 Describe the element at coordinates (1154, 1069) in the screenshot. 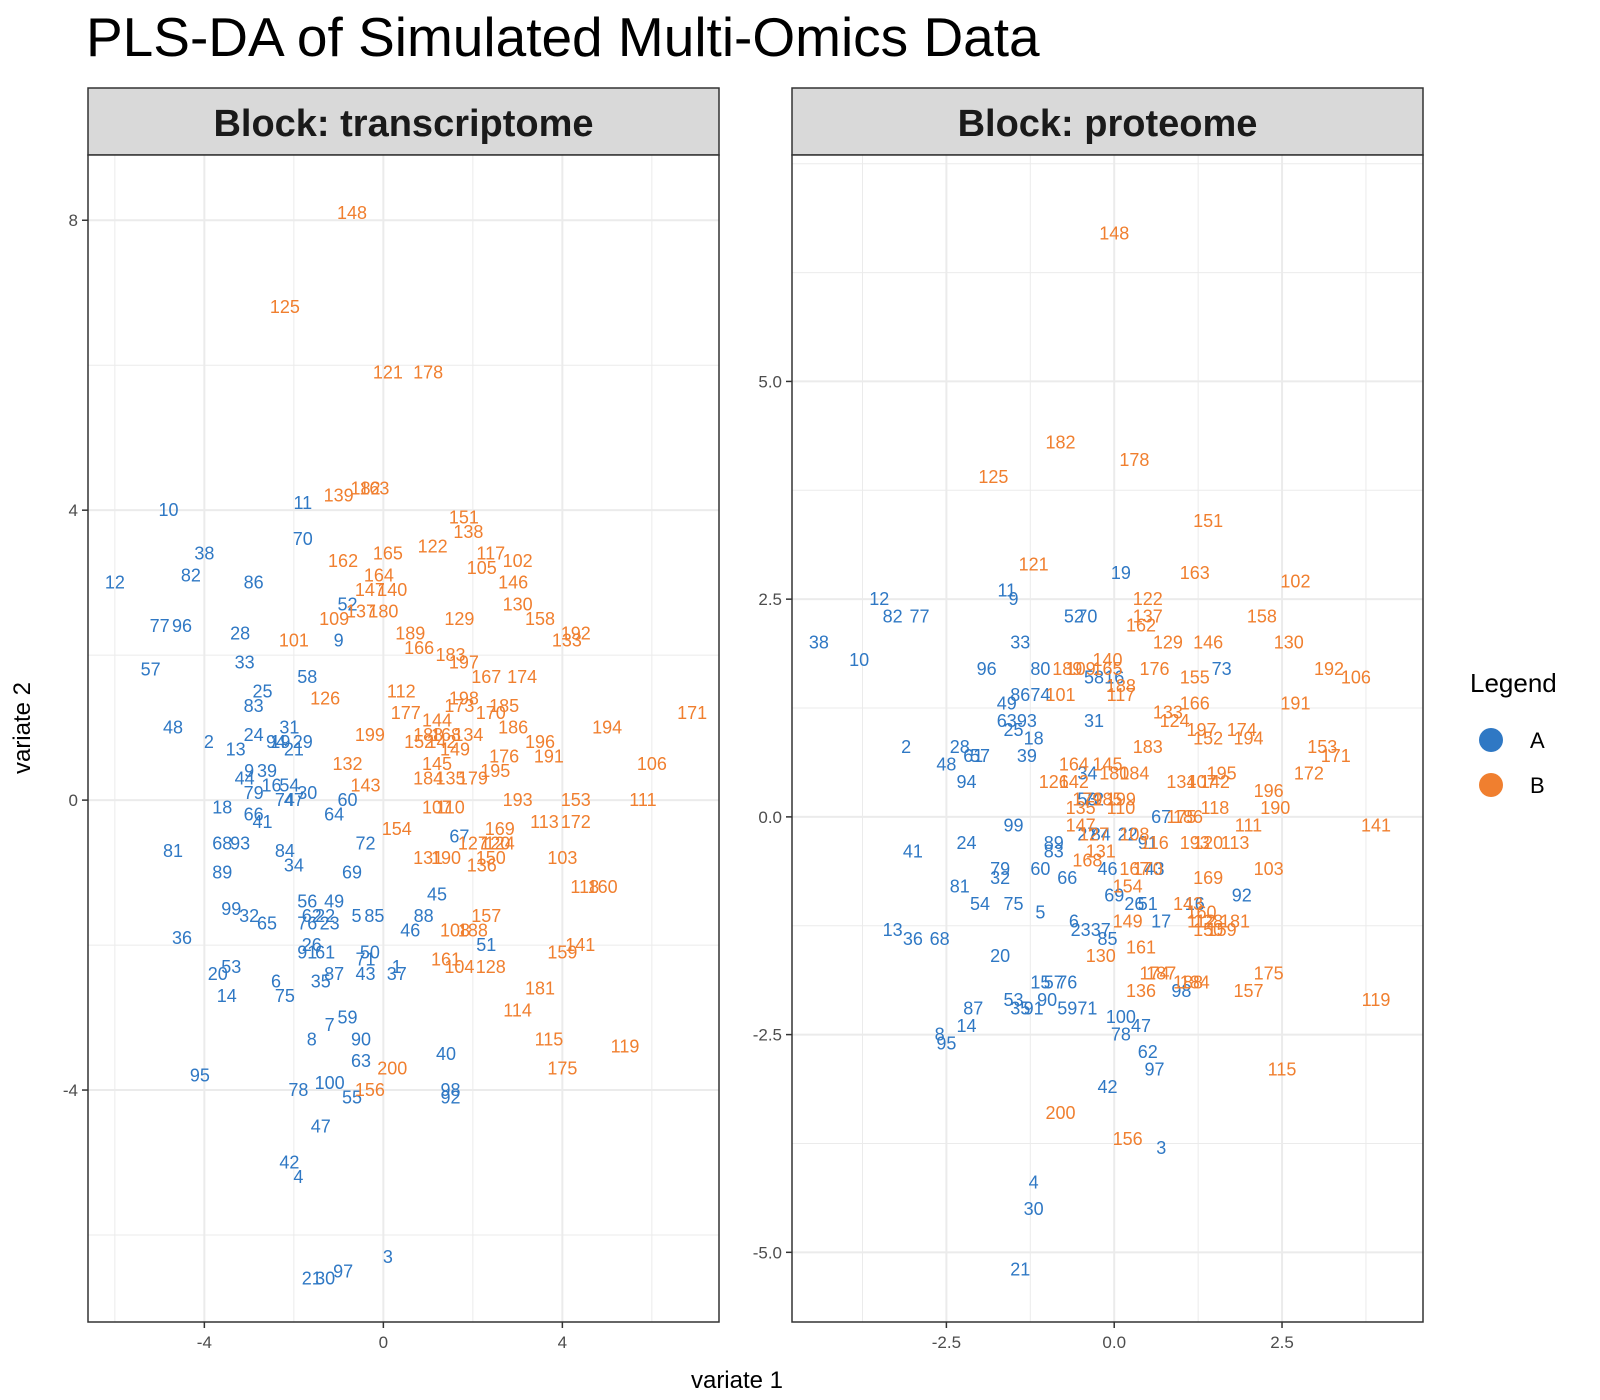

I see `point-label: 97` at that location.